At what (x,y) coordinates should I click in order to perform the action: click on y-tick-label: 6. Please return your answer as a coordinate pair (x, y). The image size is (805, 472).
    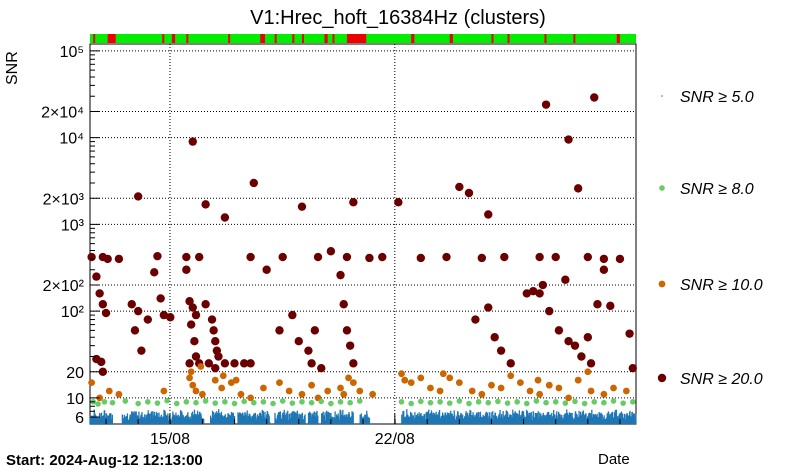
    Looking at the image, I should click on (79, 418).